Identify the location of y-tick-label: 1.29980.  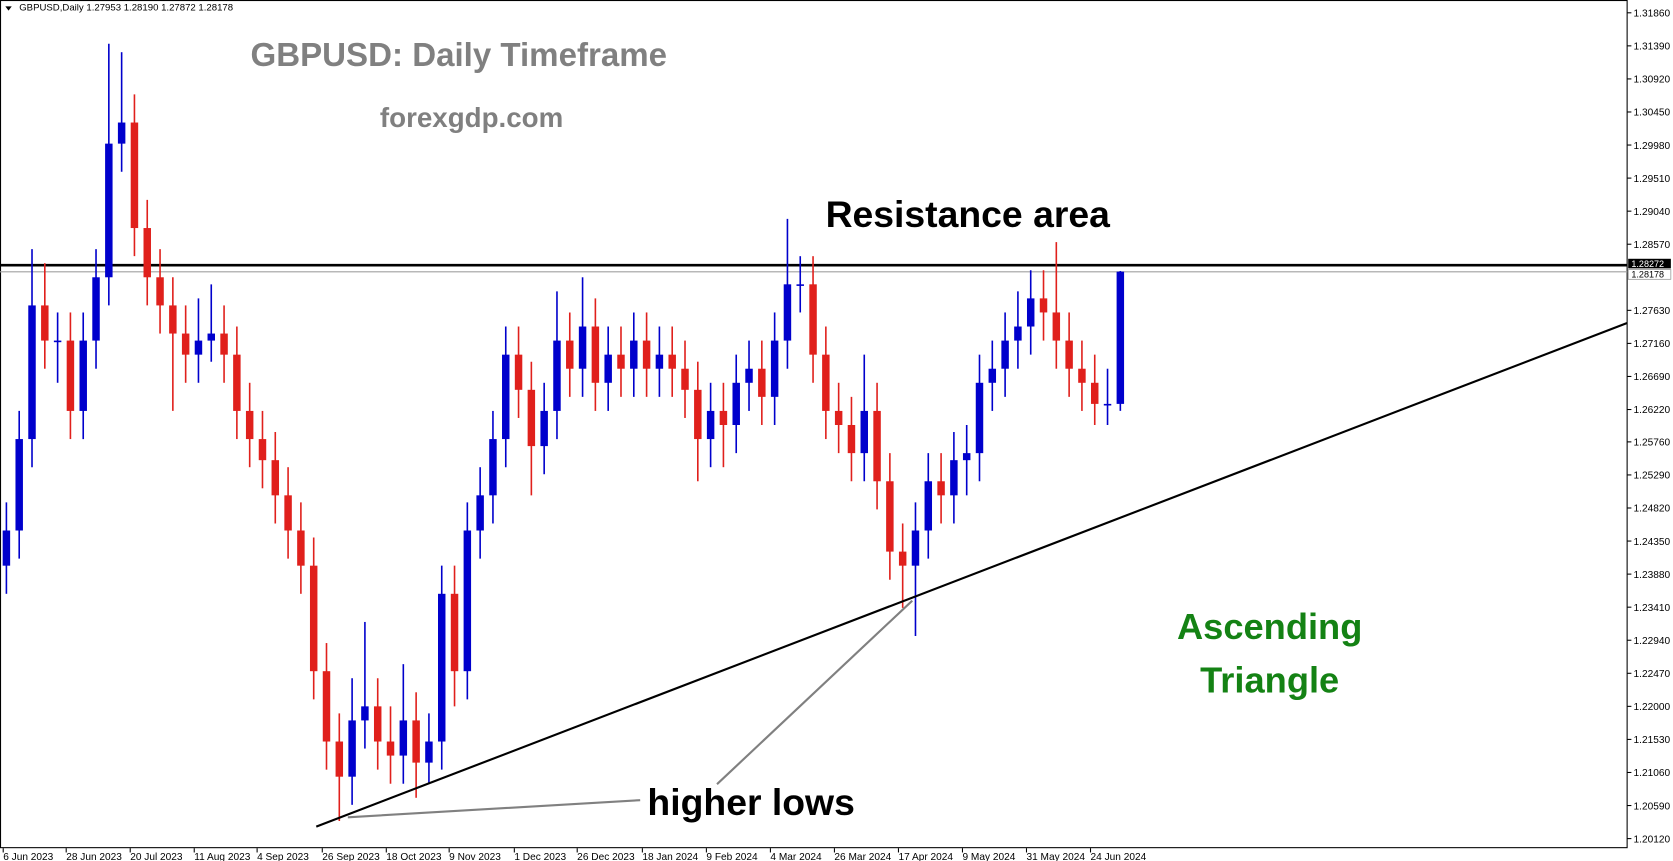
(1652, 146).